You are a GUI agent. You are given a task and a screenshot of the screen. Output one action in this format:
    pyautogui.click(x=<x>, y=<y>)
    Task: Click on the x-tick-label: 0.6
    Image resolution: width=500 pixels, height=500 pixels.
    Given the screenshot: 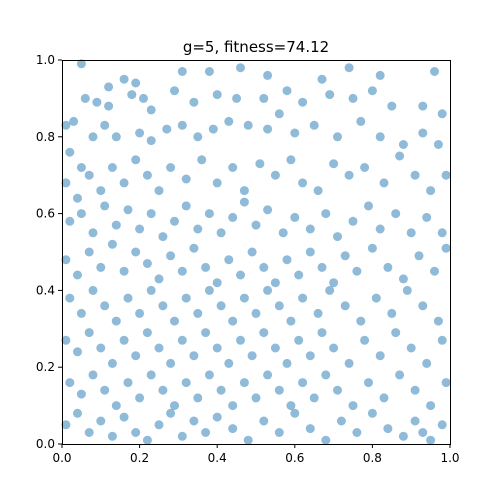 What is the action you would take?
    pyautogui.click(x=294, y=458)
    